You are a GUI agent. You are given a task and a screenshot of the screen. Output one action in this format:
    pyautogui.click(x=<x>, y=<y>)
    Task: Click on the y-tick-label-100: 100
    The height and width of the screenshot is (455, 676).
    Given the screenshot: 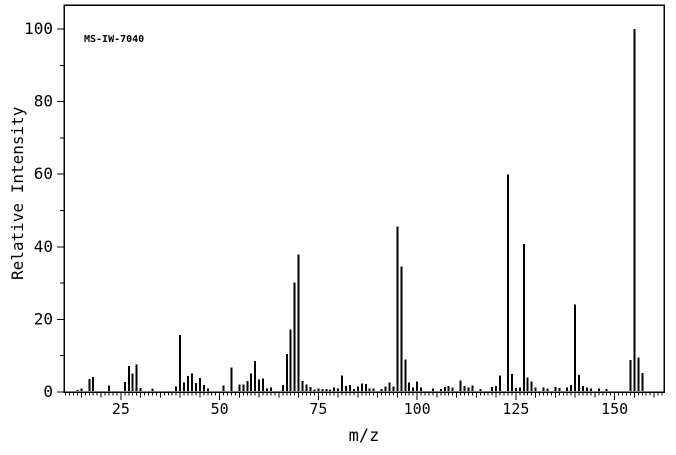 What is the action you would take?
    pyautogui.click(x=38, y=28)
    